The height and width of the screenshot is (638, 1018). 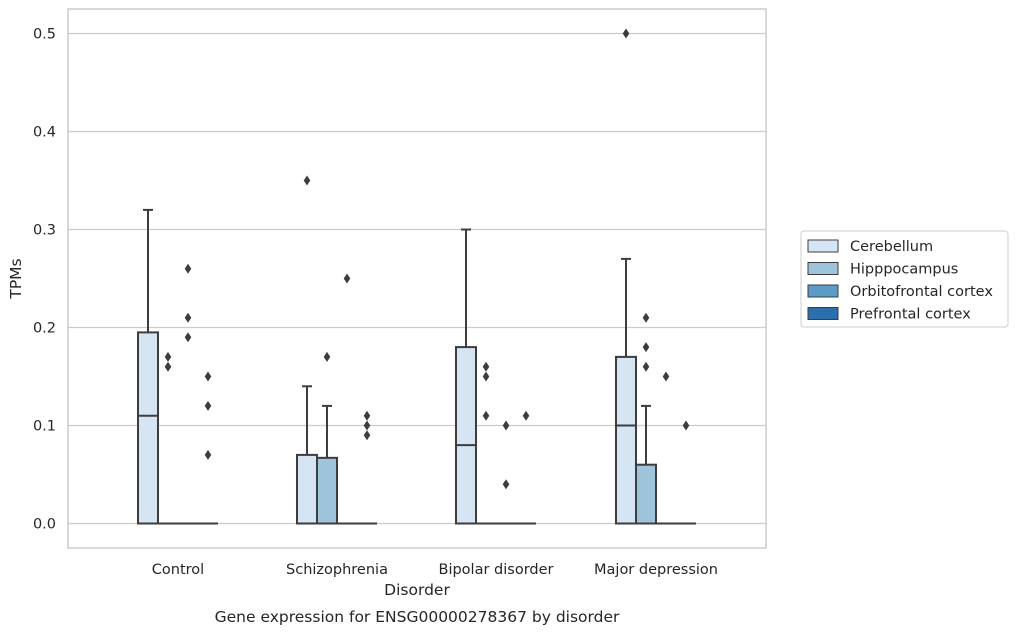 I want to click on box-cerebellum-bipolar-disorder, so click(x=466, y=376).